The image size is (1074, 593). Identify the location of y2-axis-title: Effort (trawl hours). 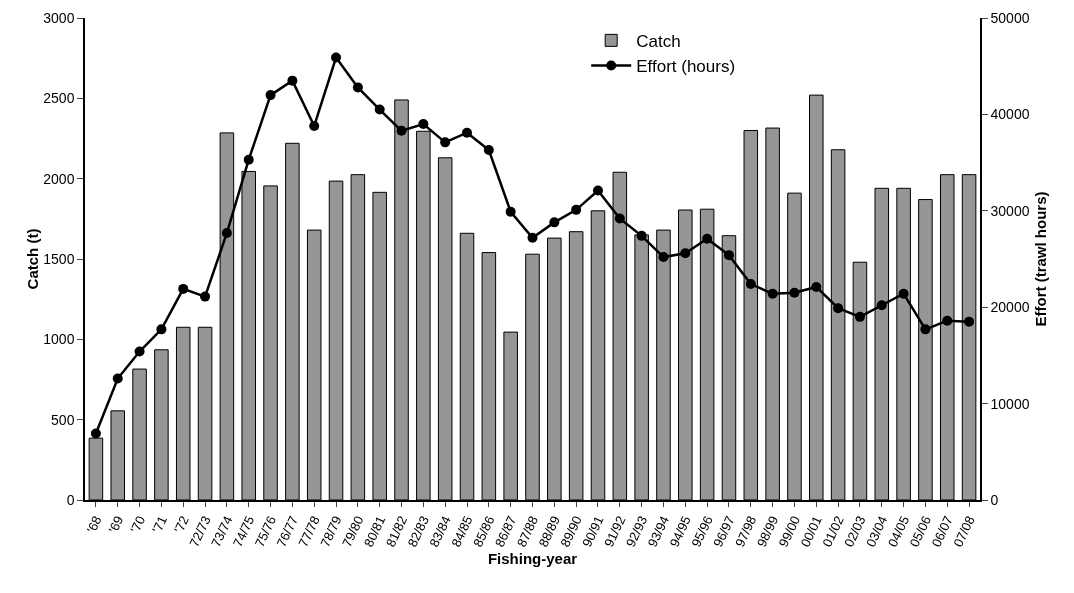
(1040, 259).